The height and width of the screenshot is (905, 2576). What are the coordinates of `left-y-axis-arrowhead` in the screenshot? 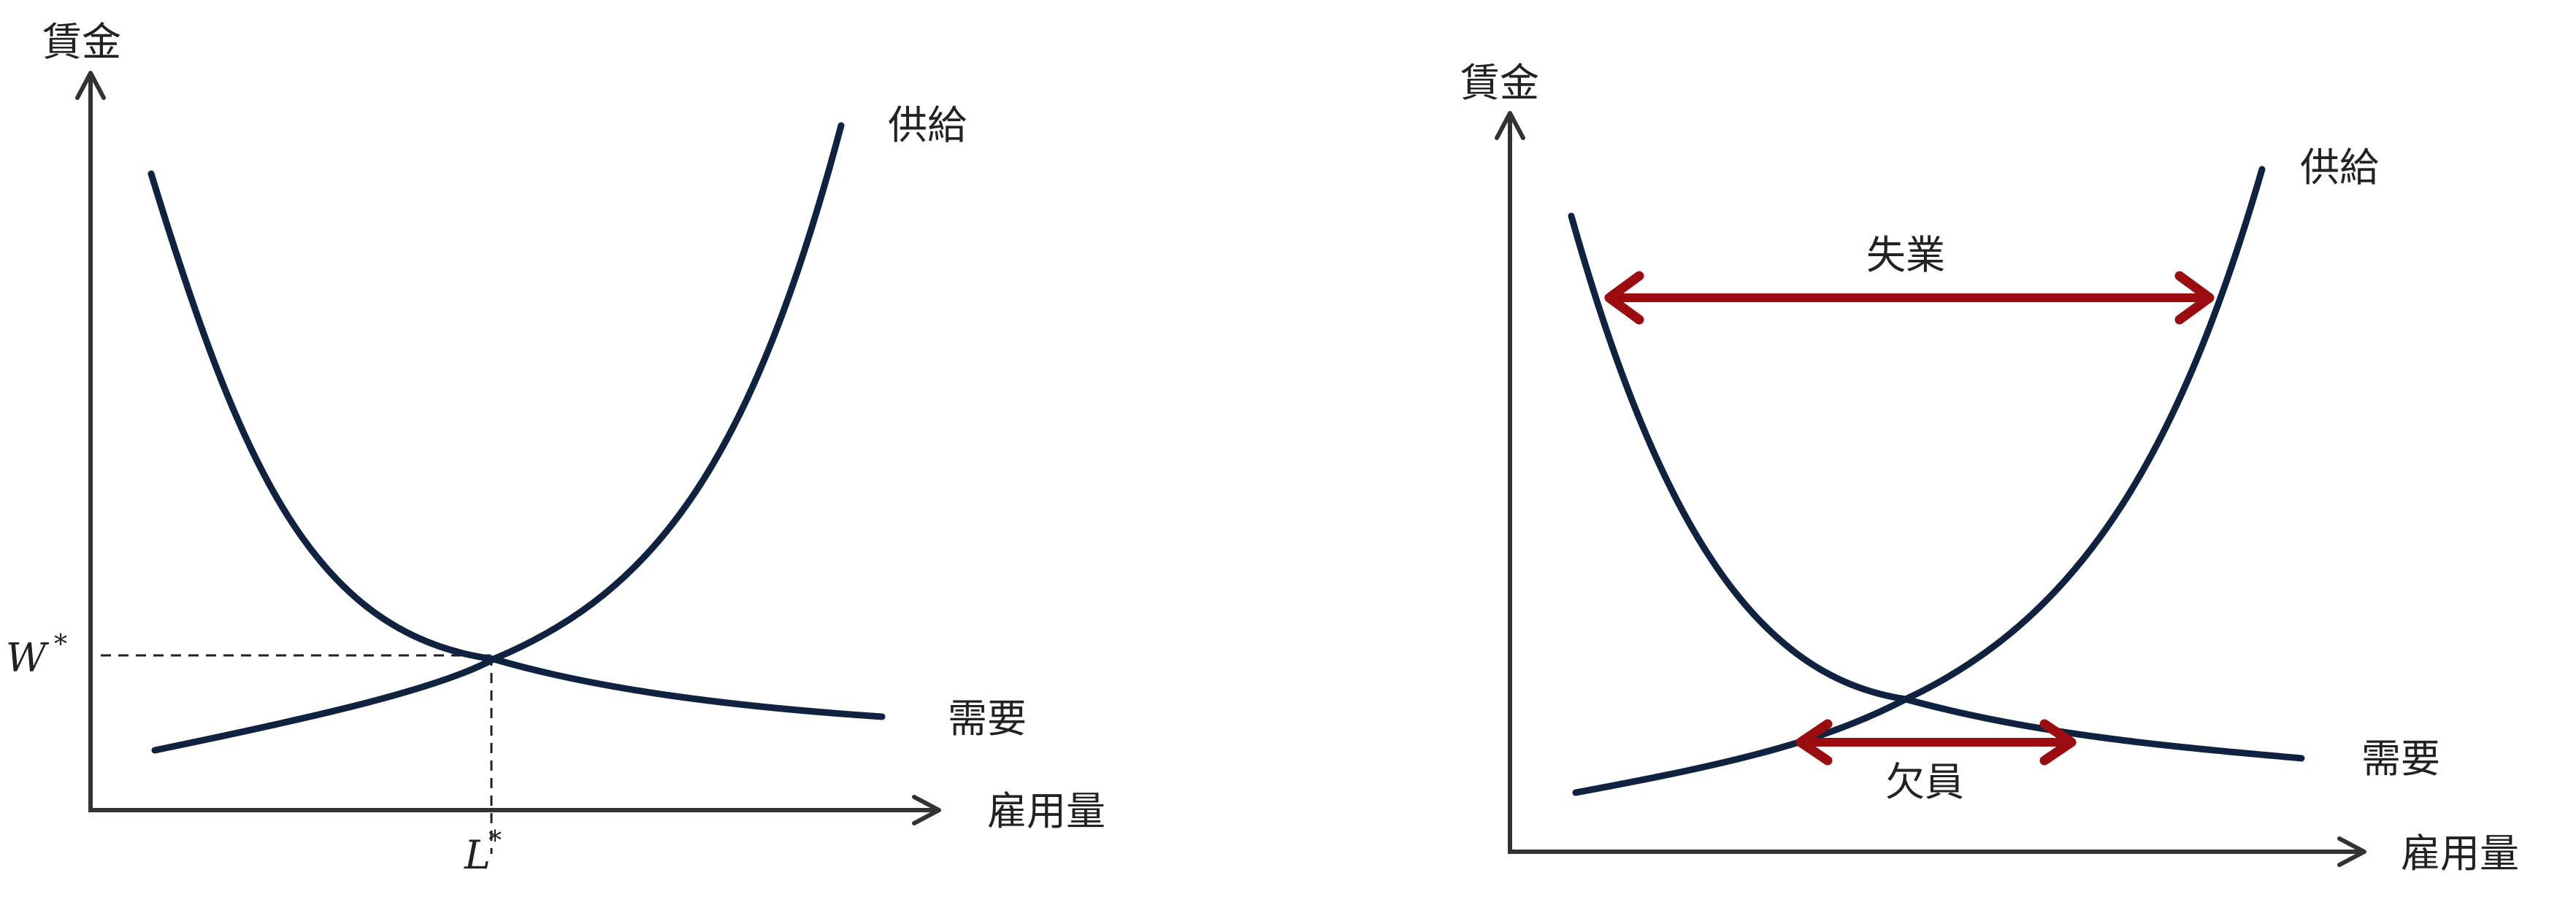 It's located at (90, 86).